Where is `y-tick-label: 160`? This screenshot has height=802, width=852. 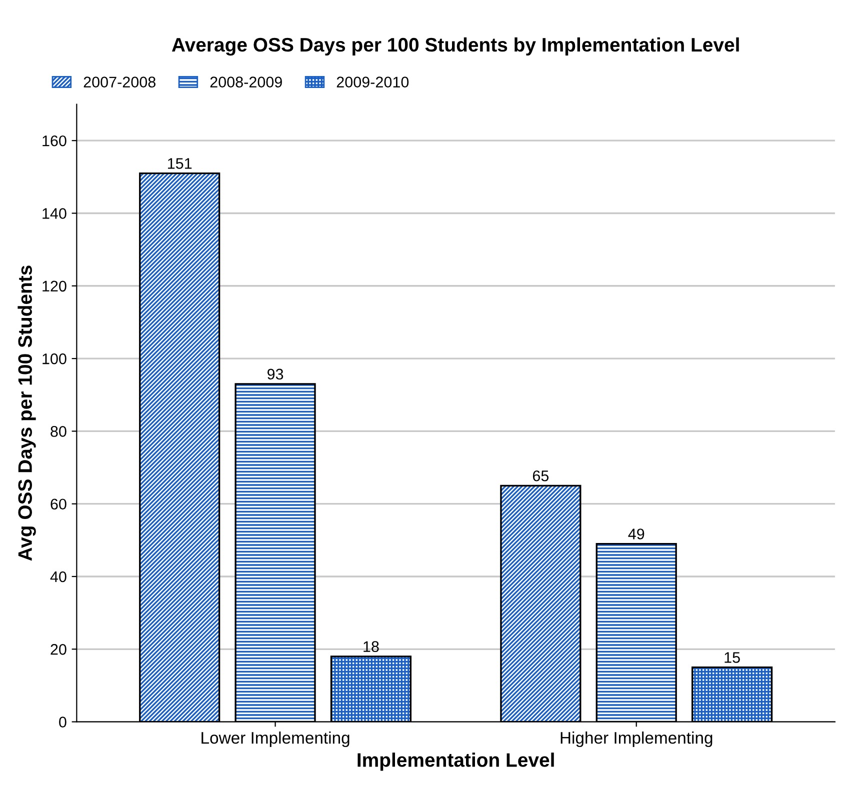
y-tick-label: 160 is located at coordinates (54, 140).